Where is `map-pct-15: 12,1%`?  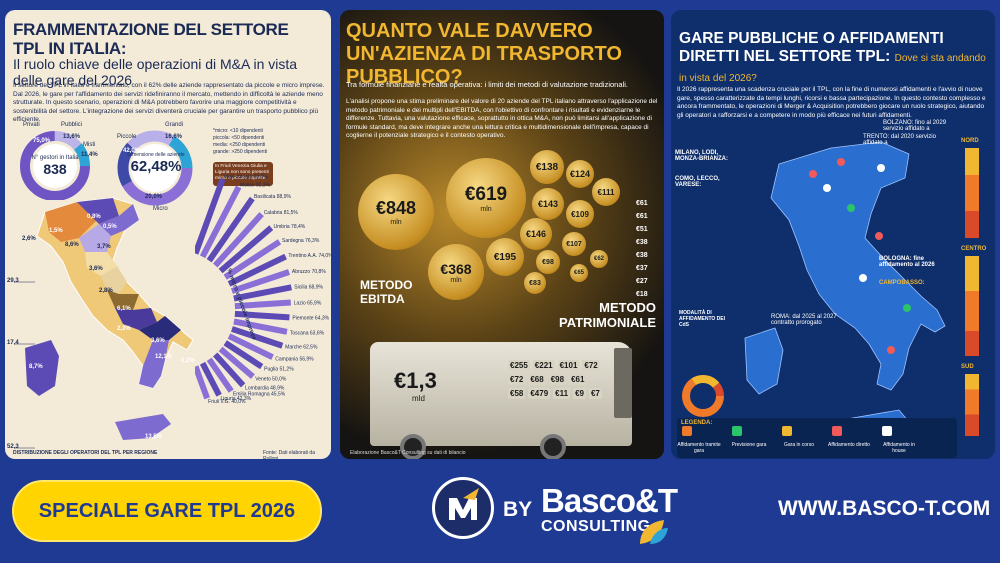
map-pct-15: 12,1% is located at coordinates (164, 357).